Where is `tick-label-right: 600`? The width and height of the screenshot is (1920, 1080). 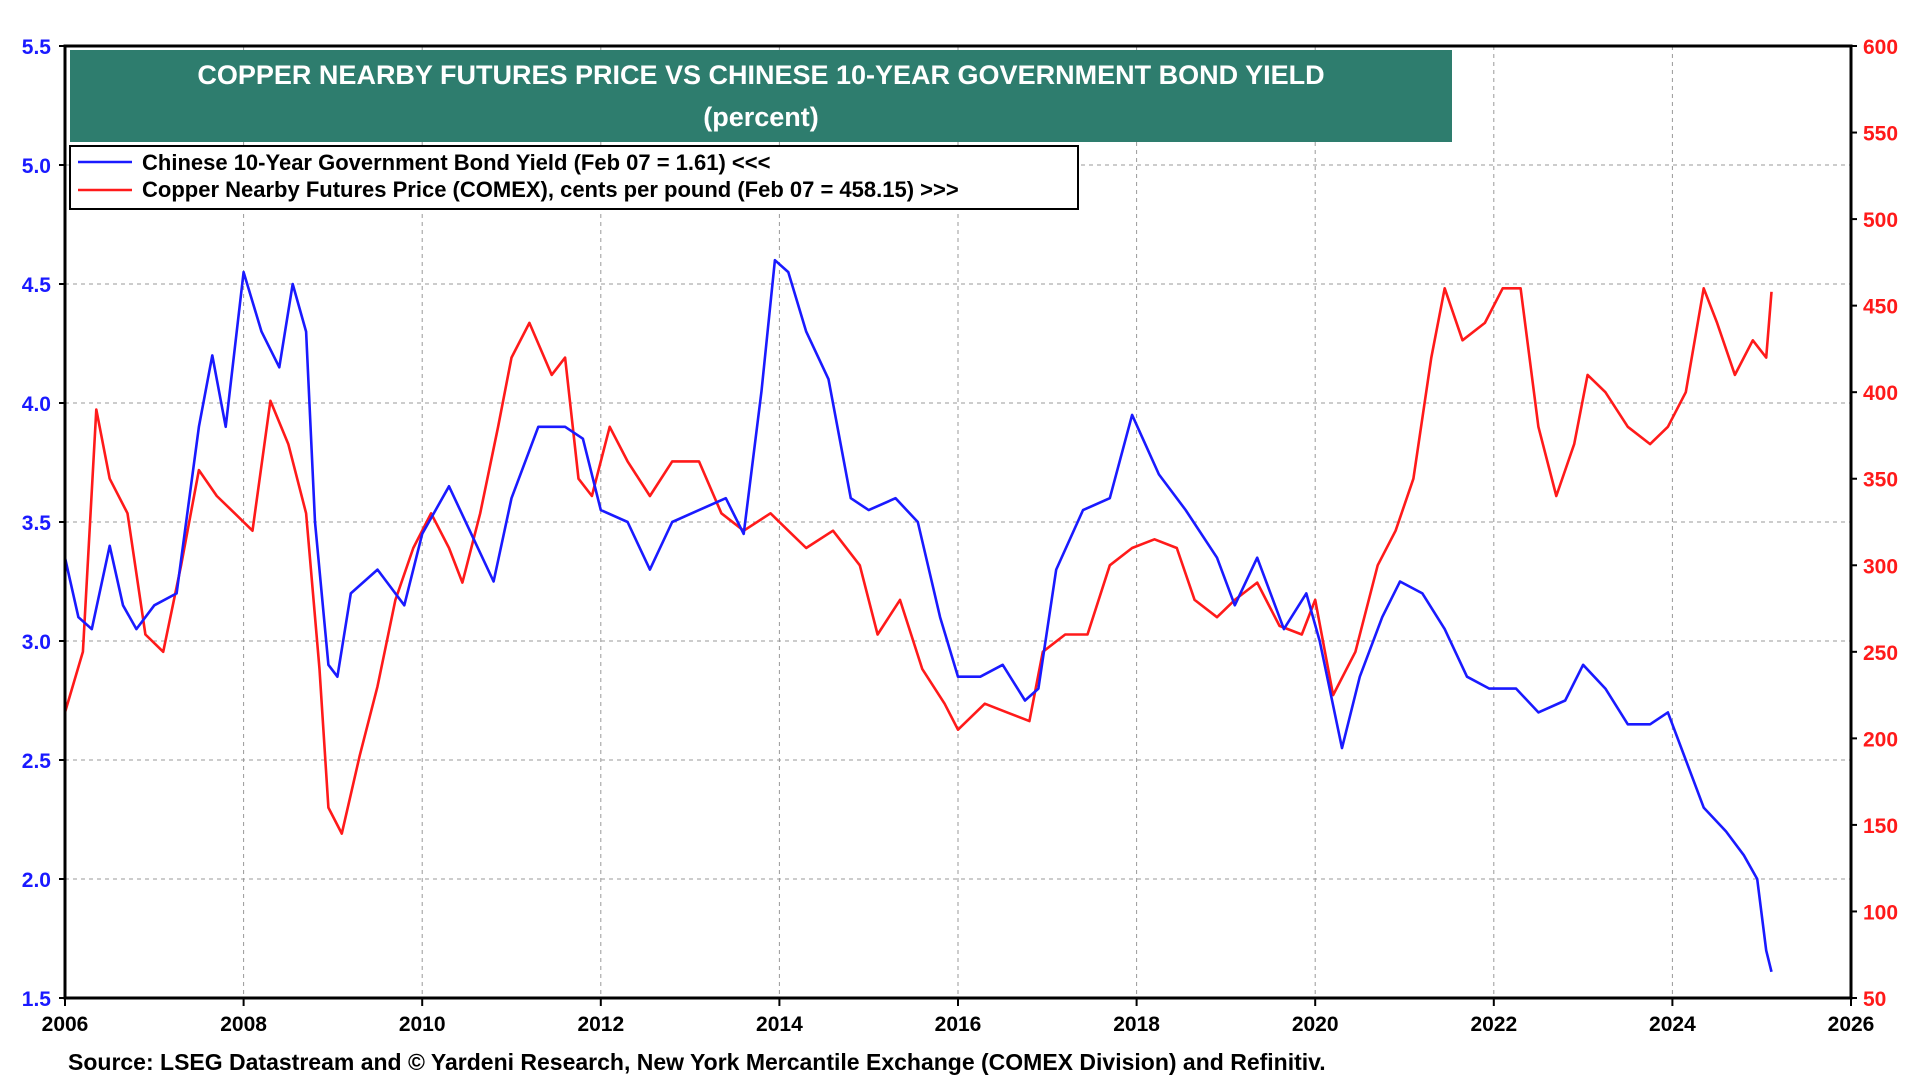
tick-label-right: 600 is located at coordinates (1880, 47).